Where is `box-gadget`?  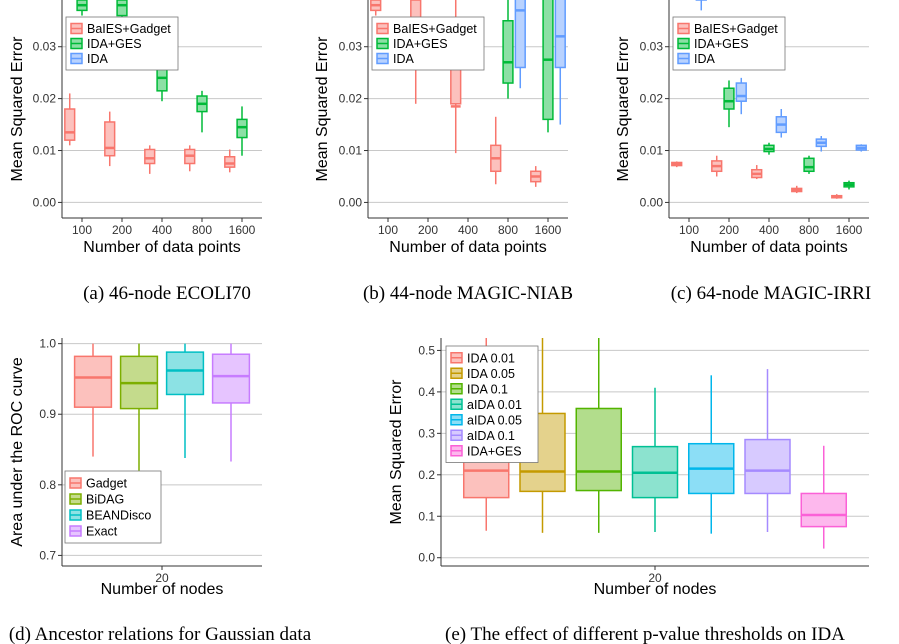
box-gadget is located at coordinates (93, 400).